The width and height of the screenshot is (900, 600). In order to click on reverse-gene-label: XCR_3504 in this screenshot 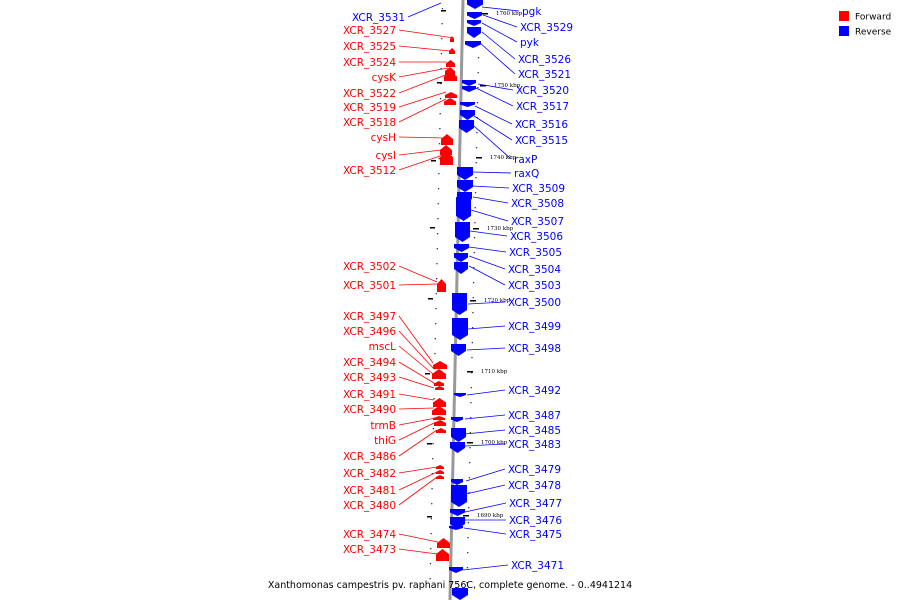, I will do `click(534, 270)`.